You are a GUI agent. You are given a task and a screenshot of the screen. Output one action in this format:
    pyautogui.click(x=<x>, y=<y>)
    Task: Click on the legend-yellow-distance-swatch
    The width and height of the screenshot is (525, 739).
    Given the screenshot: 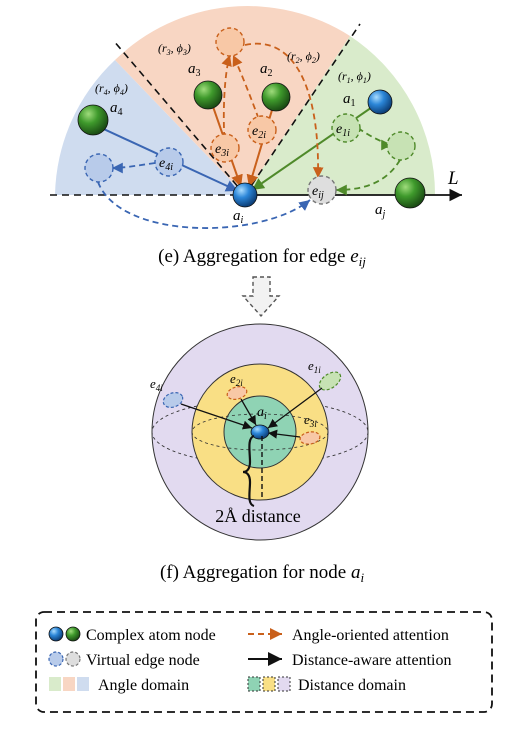 What is the action you would take?
    pyautogui.click(x=269, y=684)
    